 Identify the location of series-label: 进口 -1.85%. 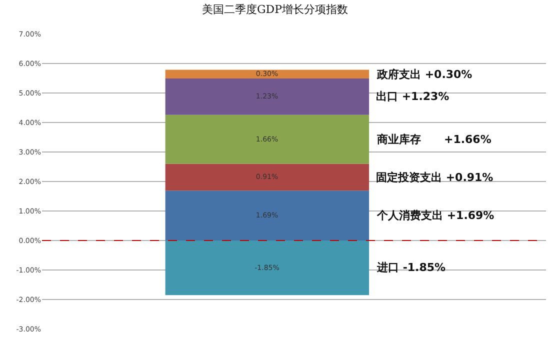
(411, 267).